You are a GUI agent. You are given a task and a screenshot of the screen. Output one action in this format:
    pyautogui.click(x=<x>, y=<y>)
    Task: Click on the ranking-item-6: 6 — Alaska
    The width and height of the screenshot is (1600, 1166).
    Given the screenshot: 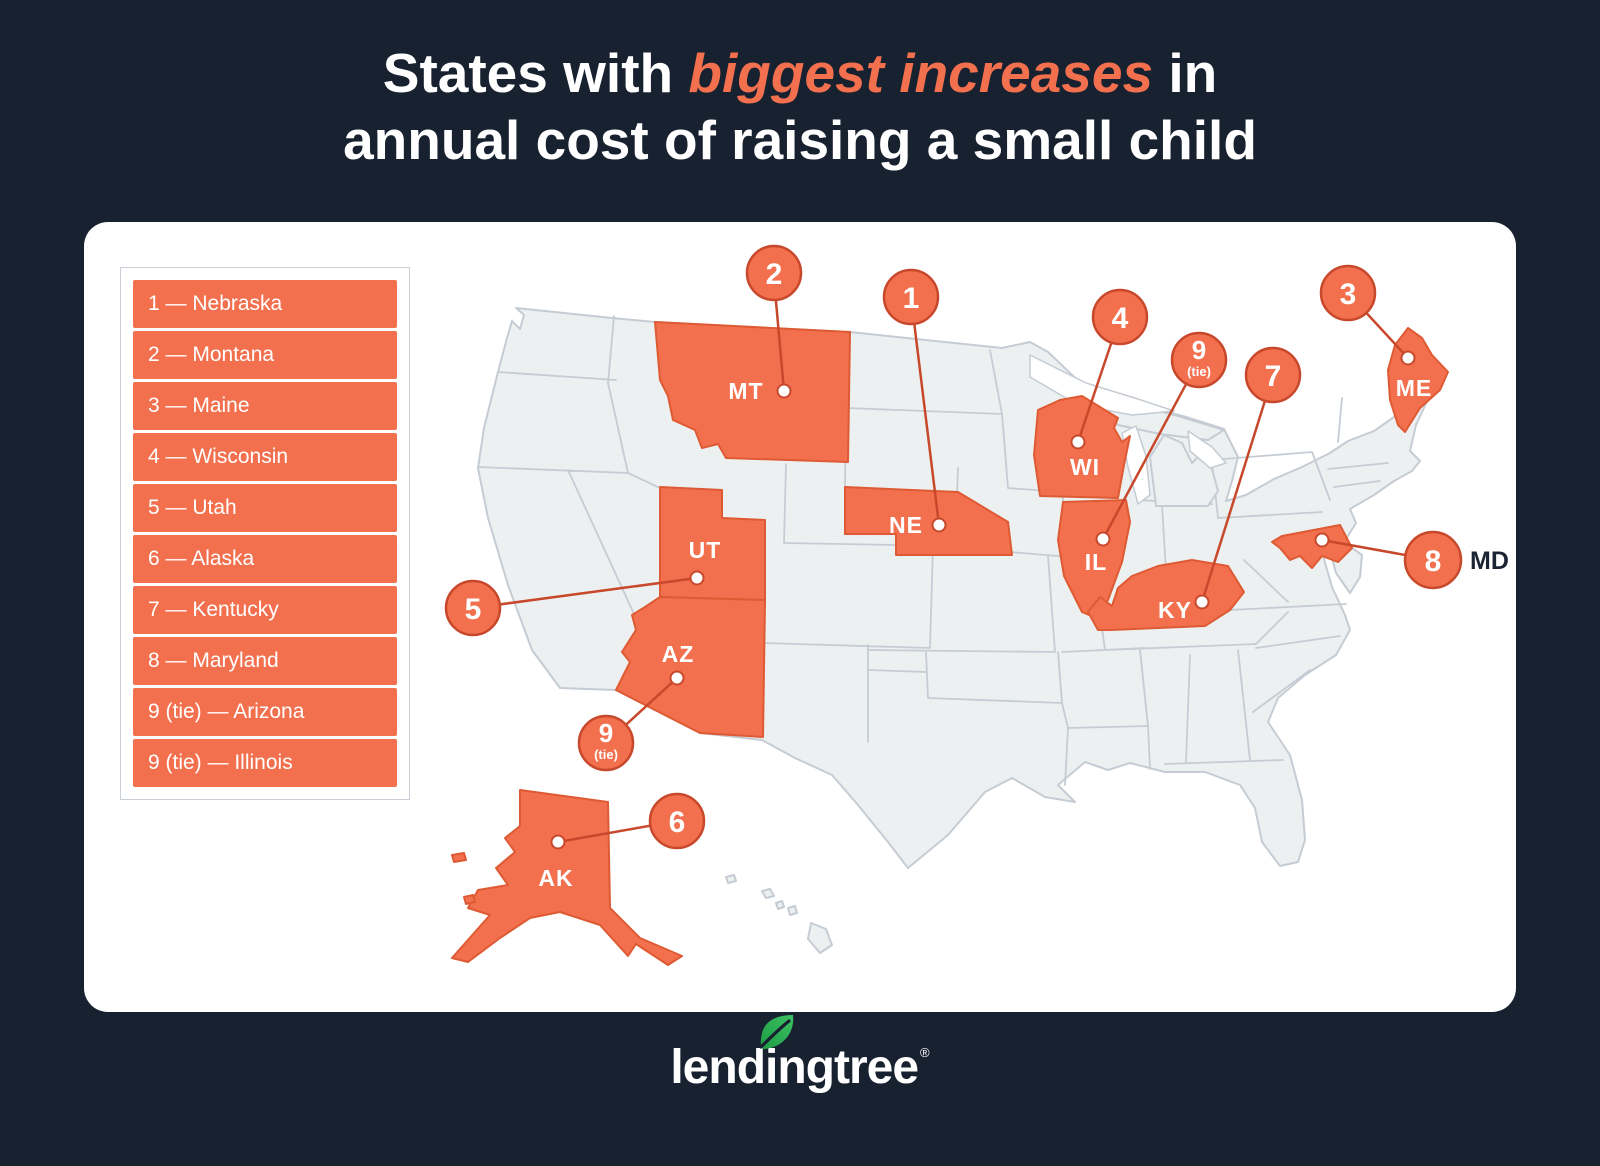 What is the action you would take?
    pyautogui.click(x=265, y=559)
    